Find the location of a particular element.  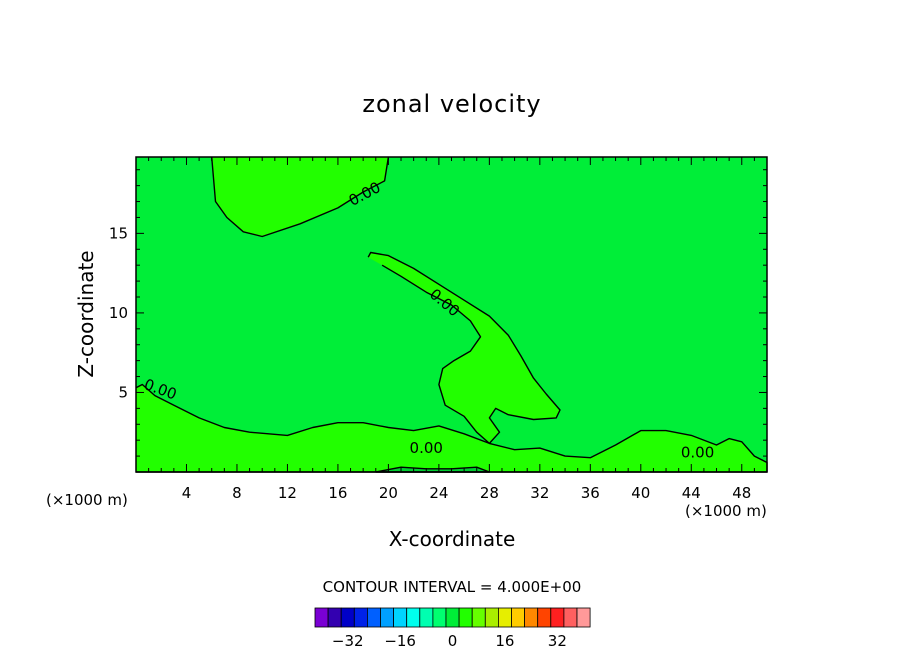

x-tick-label: 28 is located at coordinates (489, 493).